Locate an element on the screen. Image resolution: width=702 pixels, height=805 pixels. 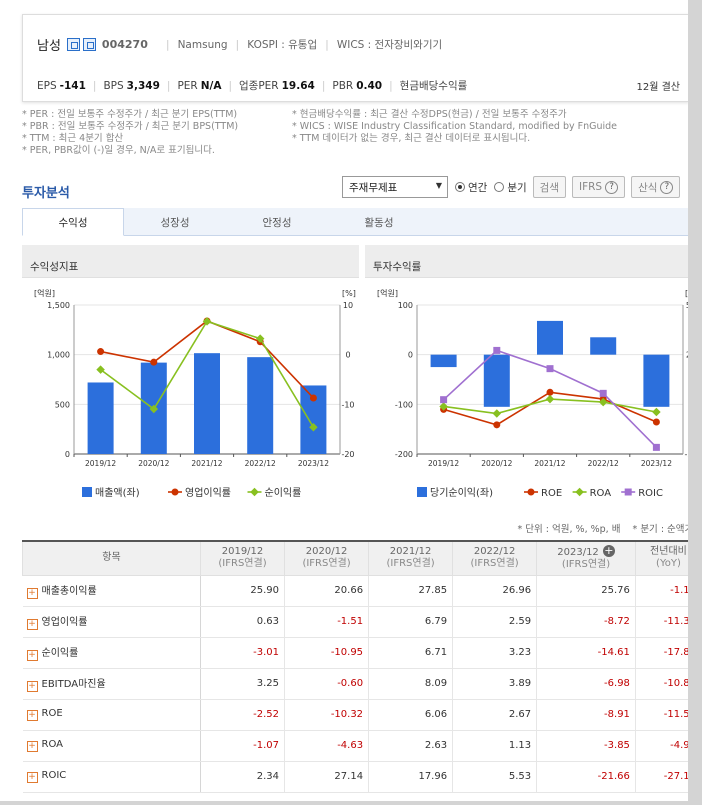
column-header: 2019/12 (IFRS연결) is located at coordinates (242, 558).